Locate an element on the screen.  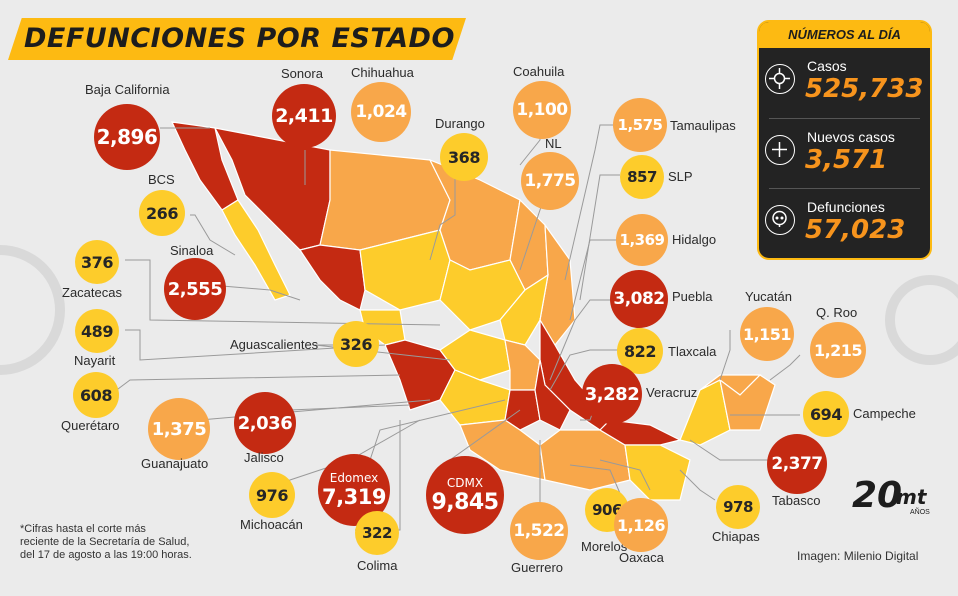
state-label: Sonora is located at coordinates (302, 73).